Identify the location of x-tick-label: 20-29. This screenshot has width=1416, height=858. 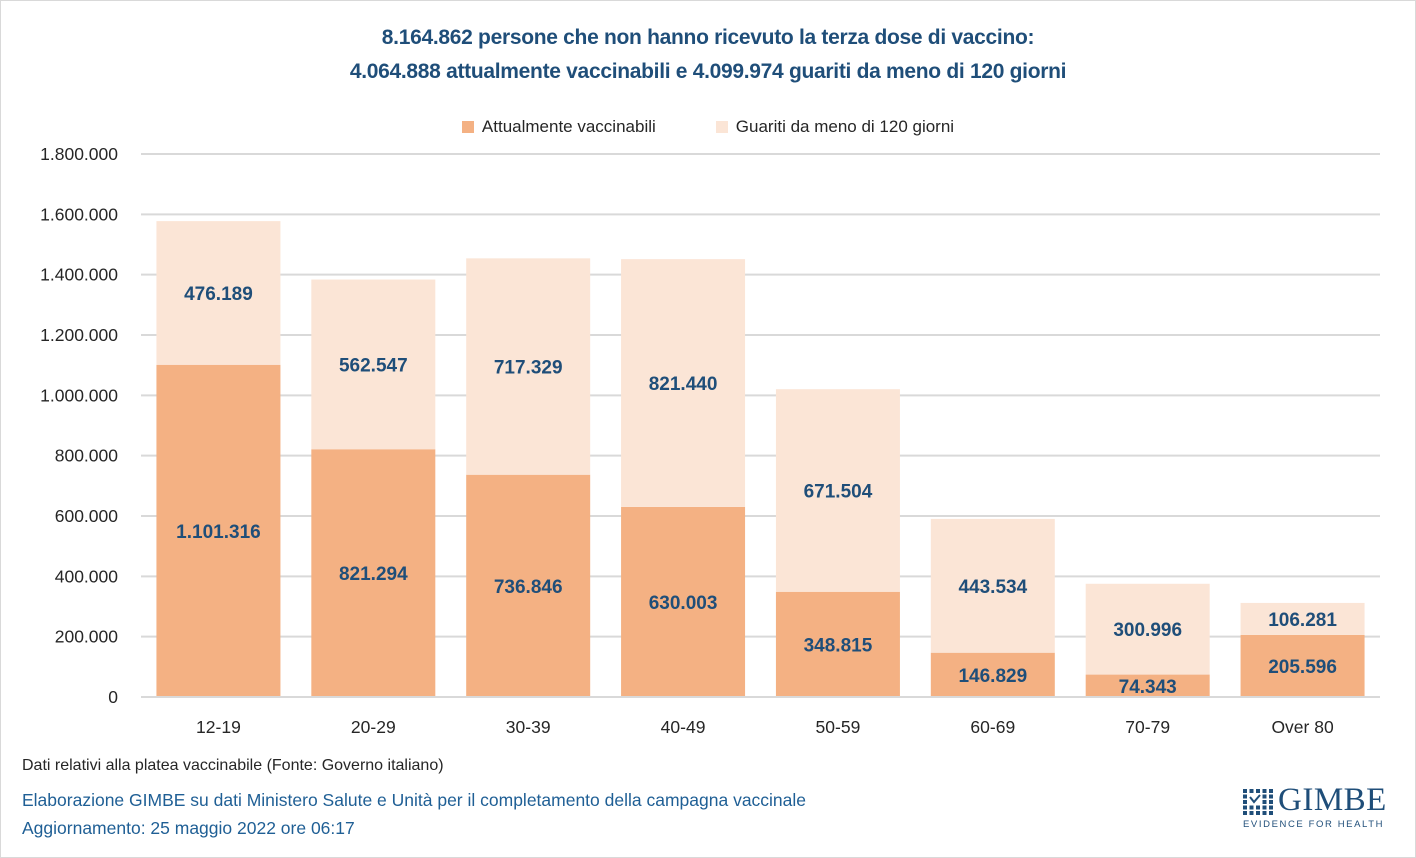
(373, 727).